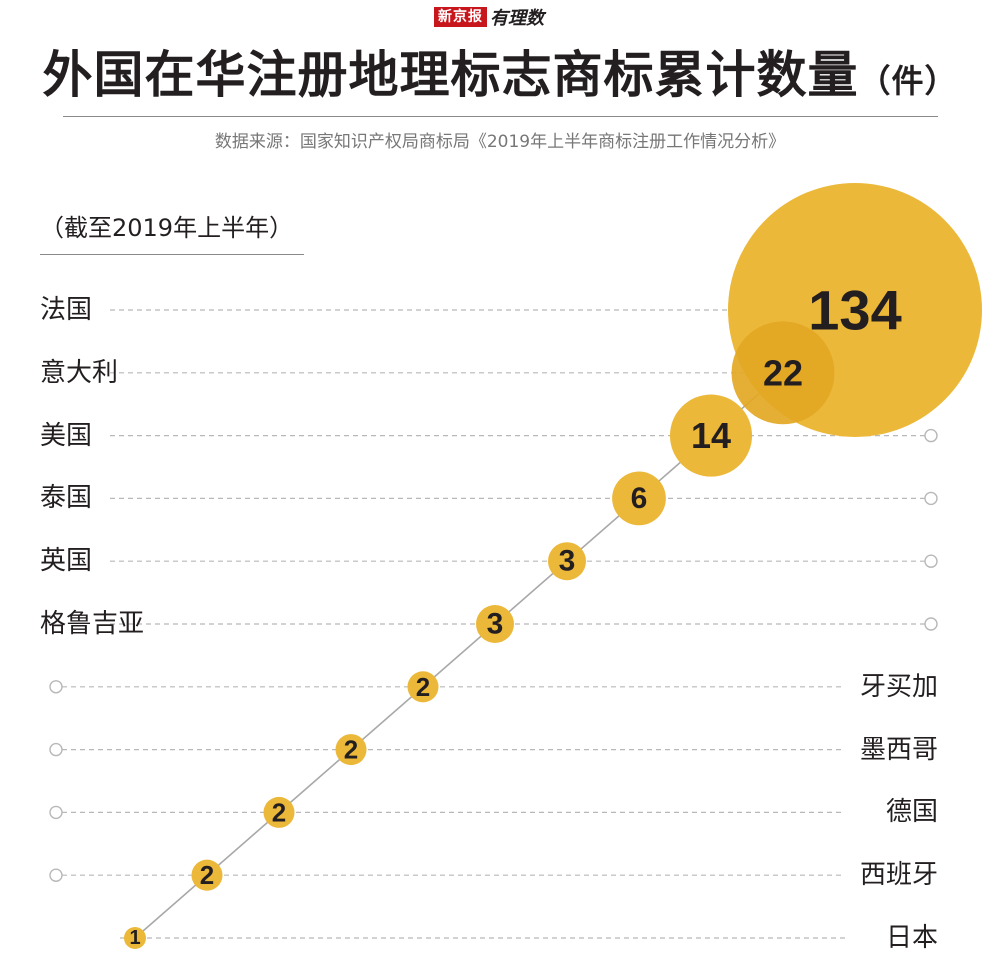  I want to click on country-label: 西班牙, so click(898, 875).